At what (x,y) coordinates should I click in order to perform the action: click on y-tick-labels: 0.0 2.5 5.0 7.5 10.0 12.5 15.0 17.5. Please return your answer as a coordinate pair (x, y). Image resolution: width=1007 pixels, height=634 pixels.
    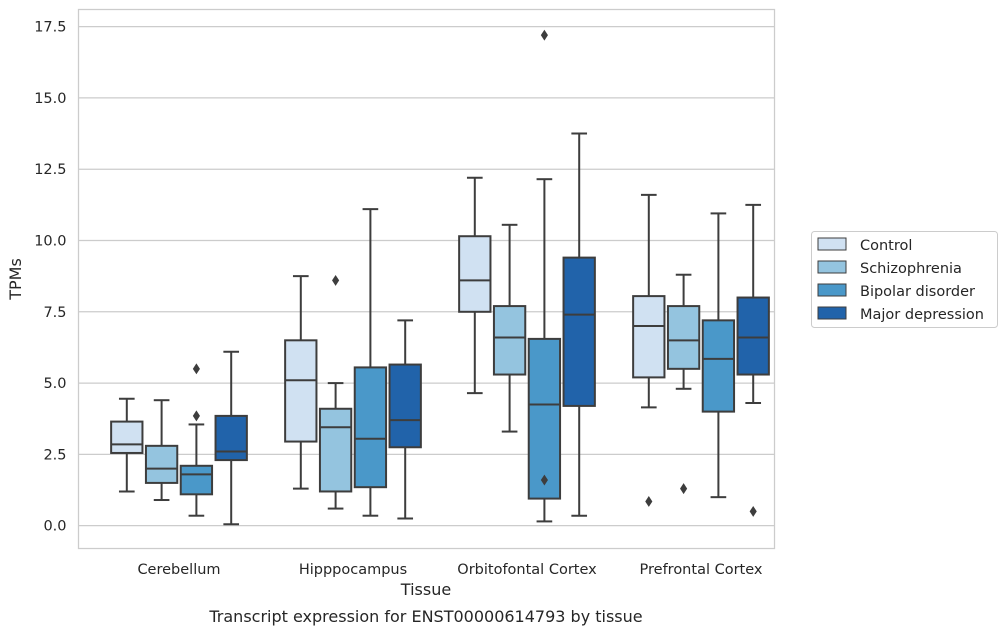
    Looking at the image, I should click on (50, 277).